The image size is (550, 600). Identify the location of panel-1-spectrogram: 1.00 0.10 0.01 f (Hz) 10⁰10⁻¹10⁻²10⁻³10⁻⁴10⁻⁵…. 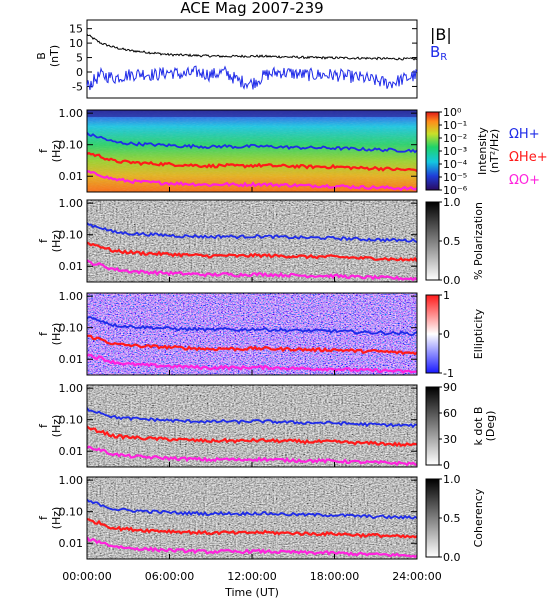
(292, 151).